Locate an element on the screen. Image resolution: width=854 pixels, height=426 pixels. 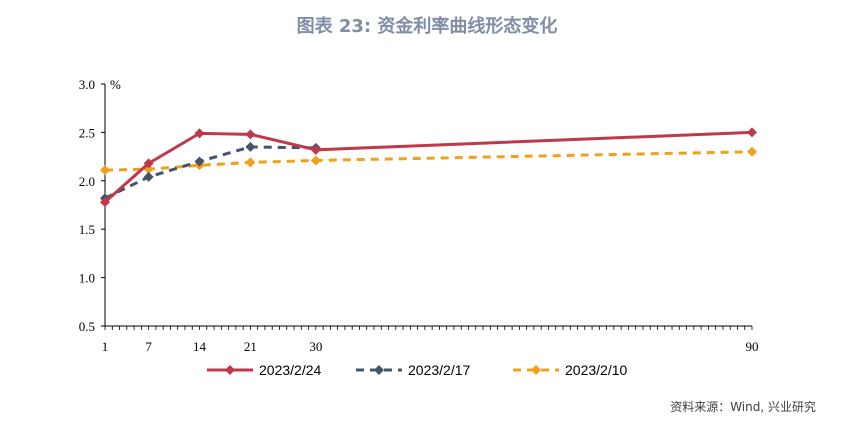
y-tick-label: 1.5 is located at coordinates (87, 229).